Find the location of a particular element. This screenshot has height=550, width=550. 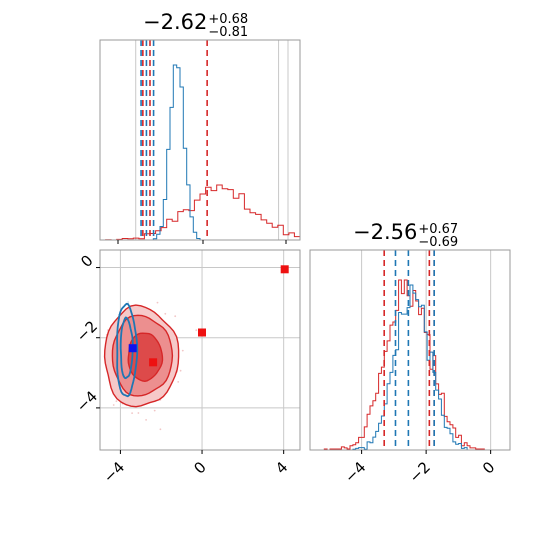

blue-contour-inner is located at coordinates (126, 348).